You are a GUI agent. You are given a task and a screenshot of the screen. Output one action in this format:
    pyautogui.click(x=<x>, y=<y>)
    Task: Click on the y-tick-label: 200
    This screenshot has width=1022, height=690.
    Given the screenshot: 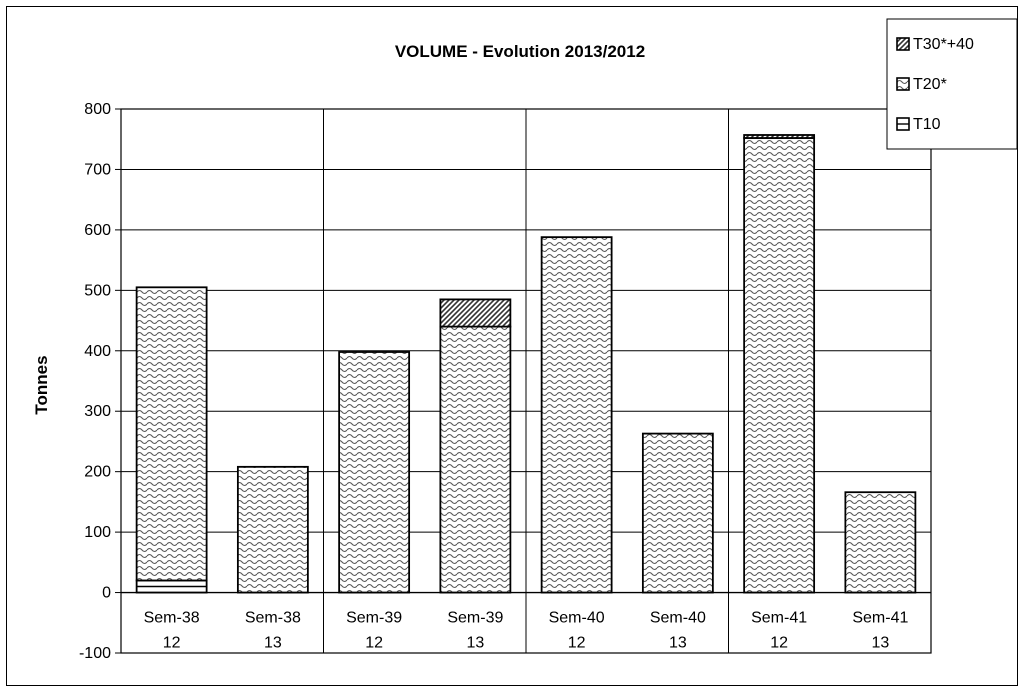 What is the action you would take?
    pyautogui.click(x=97, y=472)
    